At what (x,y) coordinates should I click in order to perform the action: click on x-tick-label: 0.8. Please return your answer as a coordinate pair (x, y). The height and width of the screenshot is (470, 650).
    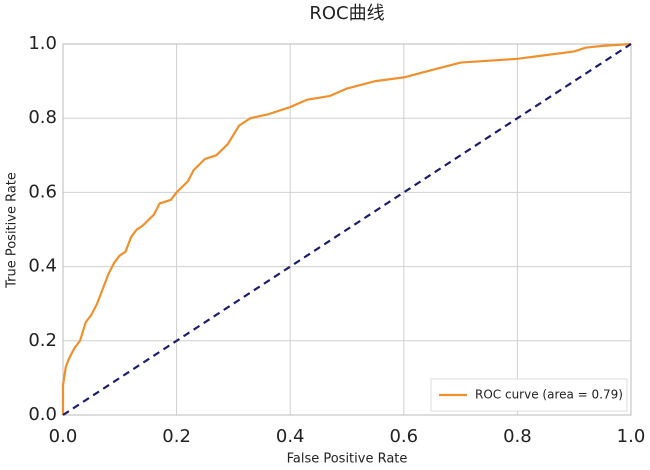
    Looking at the image, I should click on (517, 436).